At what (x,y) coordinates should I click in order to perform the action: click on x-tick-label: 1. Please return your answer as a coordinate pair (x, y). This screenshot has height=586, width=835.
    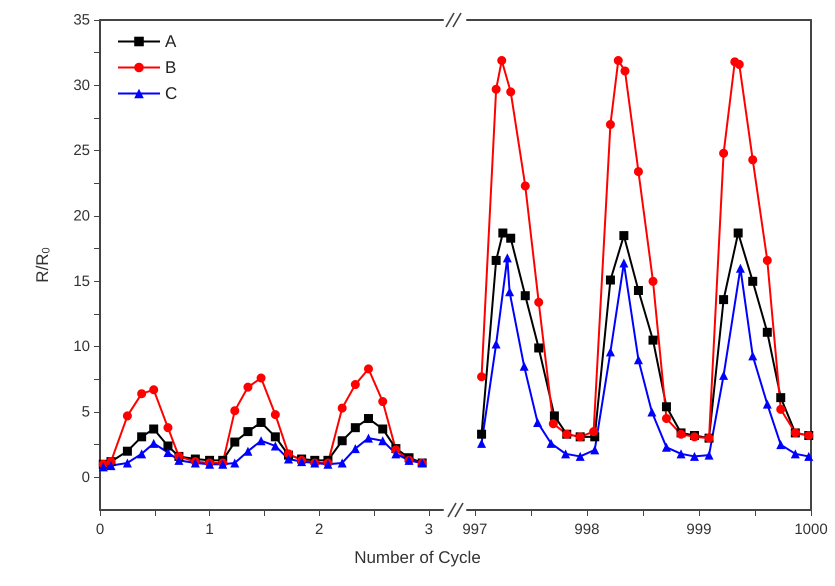
    Looking at the image, I should click on (209, 529).